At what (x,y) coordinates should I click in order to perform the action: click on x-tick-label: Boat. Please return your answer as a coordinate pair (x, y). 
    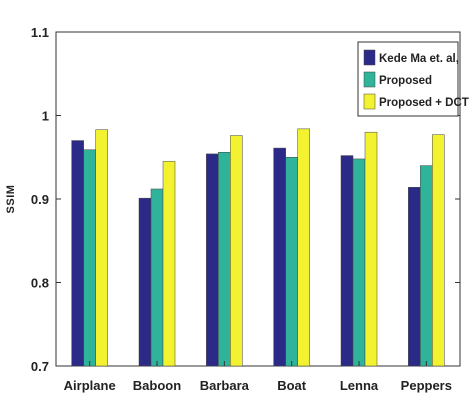
    Looking at the image, I should click on (292, 385).